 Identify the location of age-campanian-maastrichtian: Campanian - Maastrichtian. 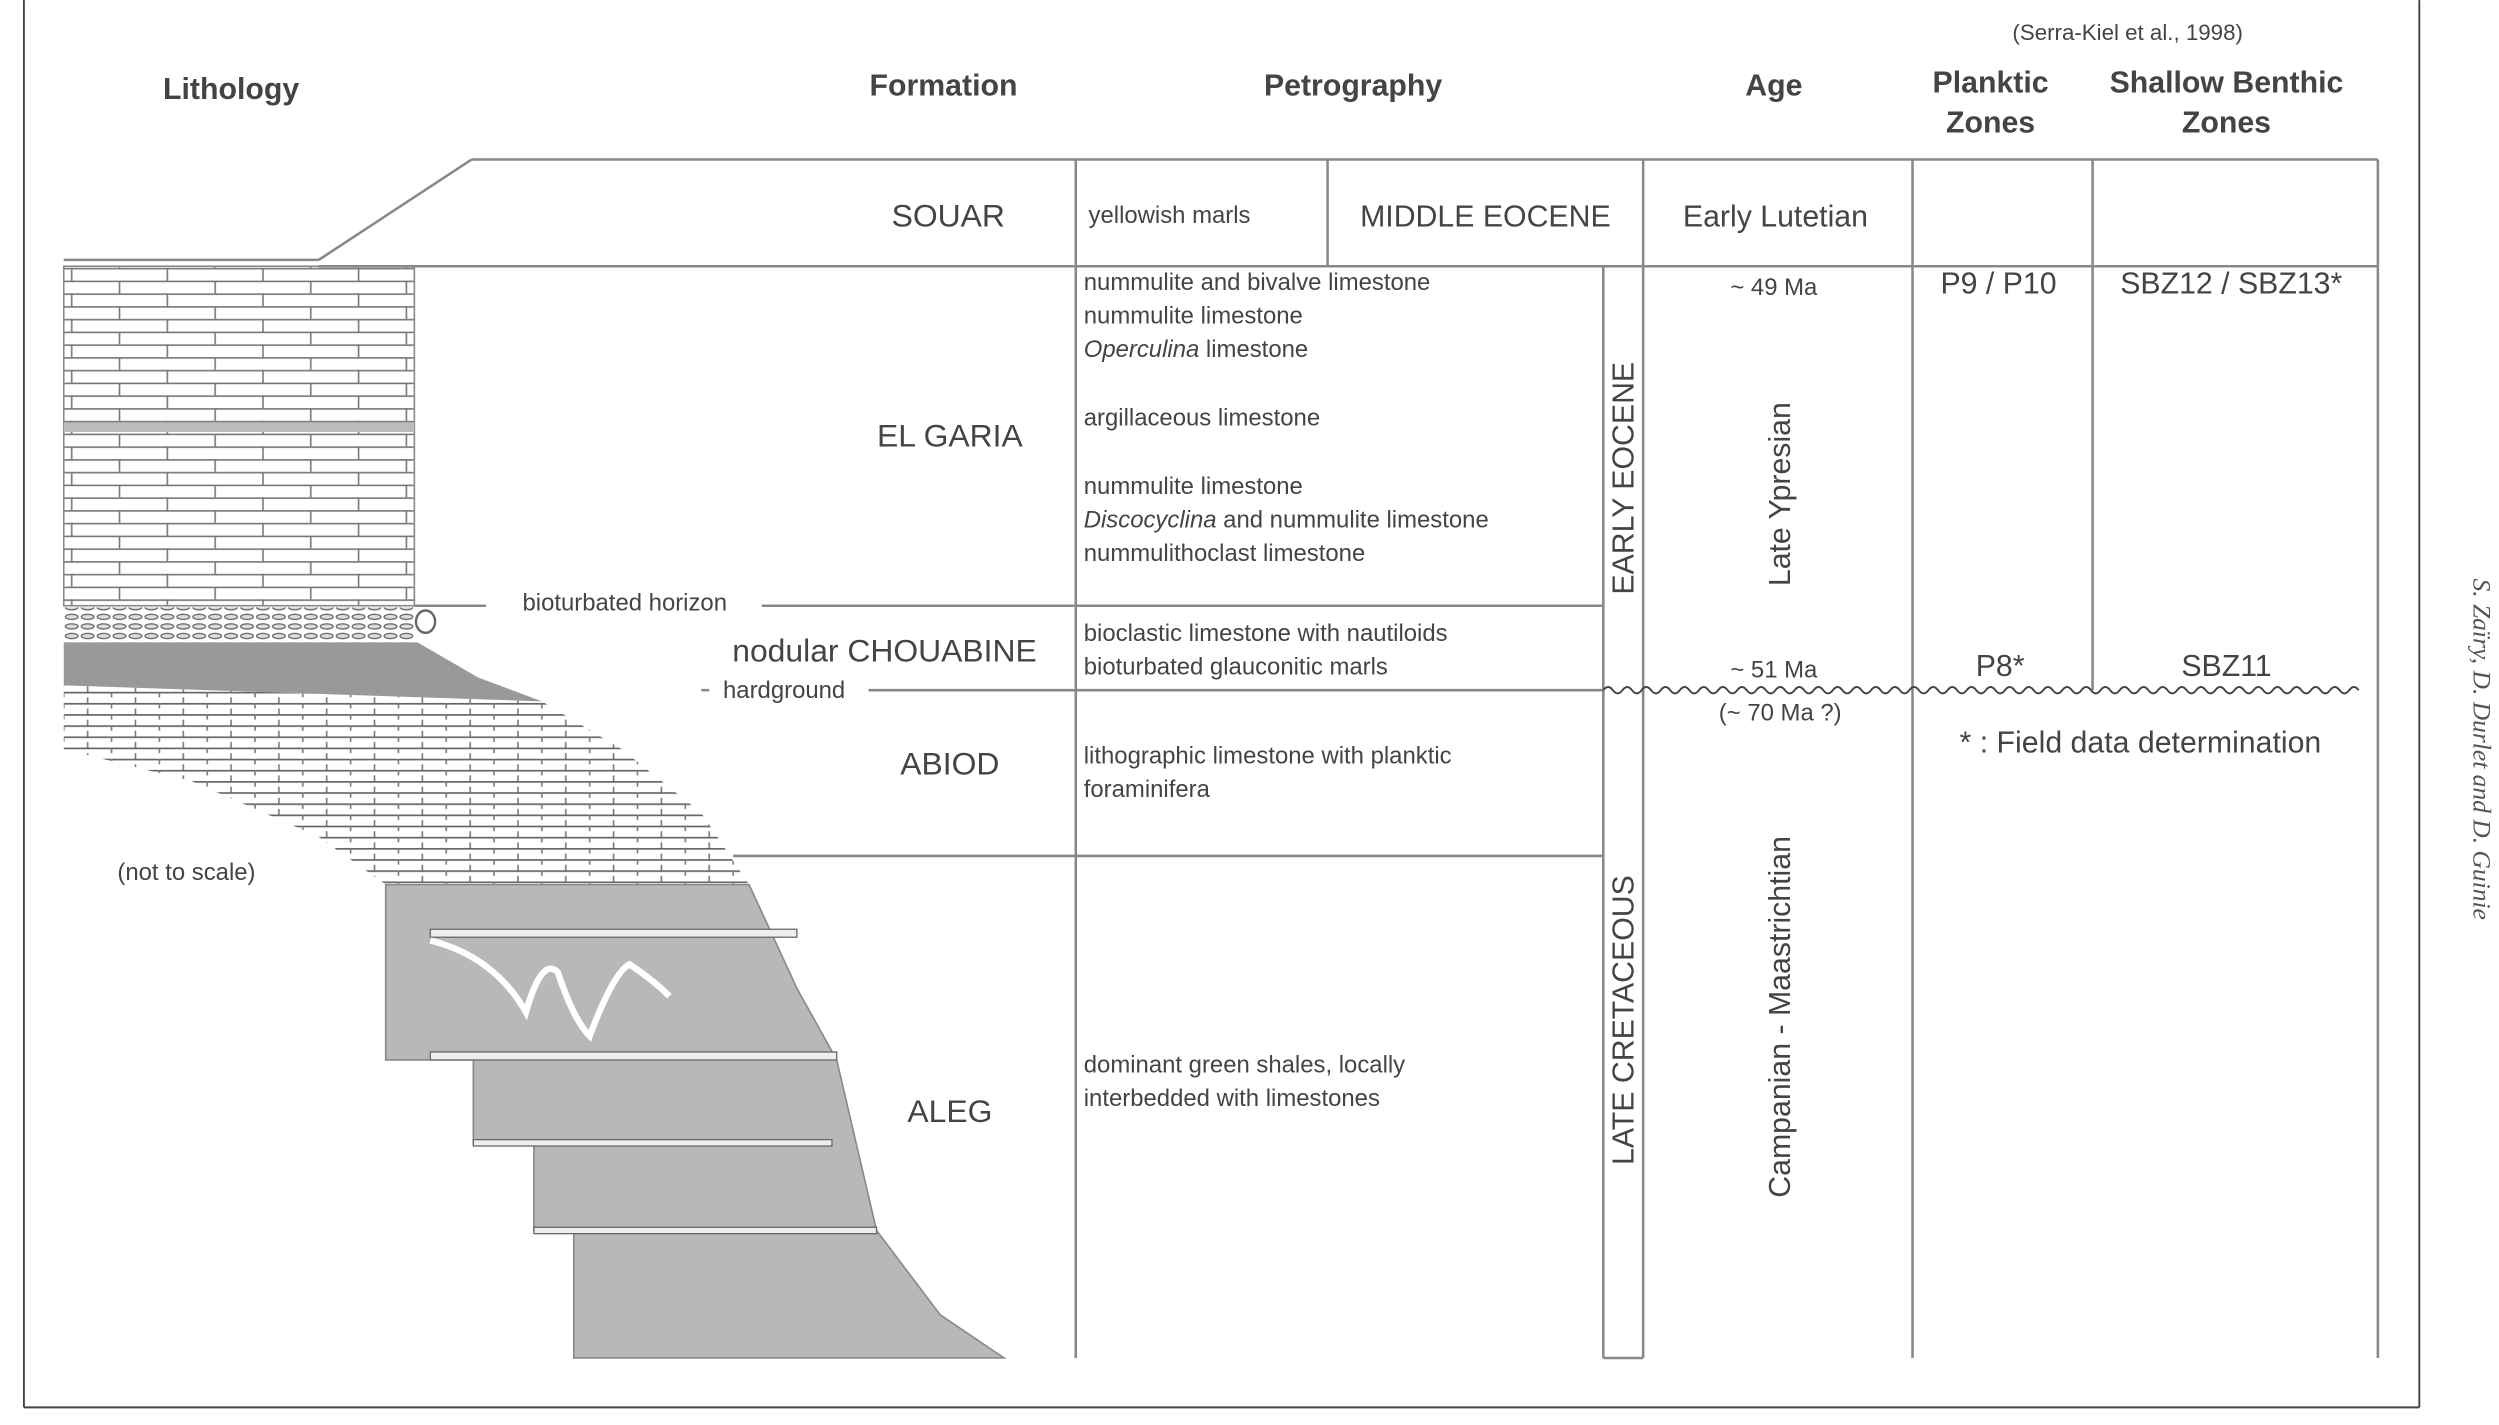
(1780, 1017).